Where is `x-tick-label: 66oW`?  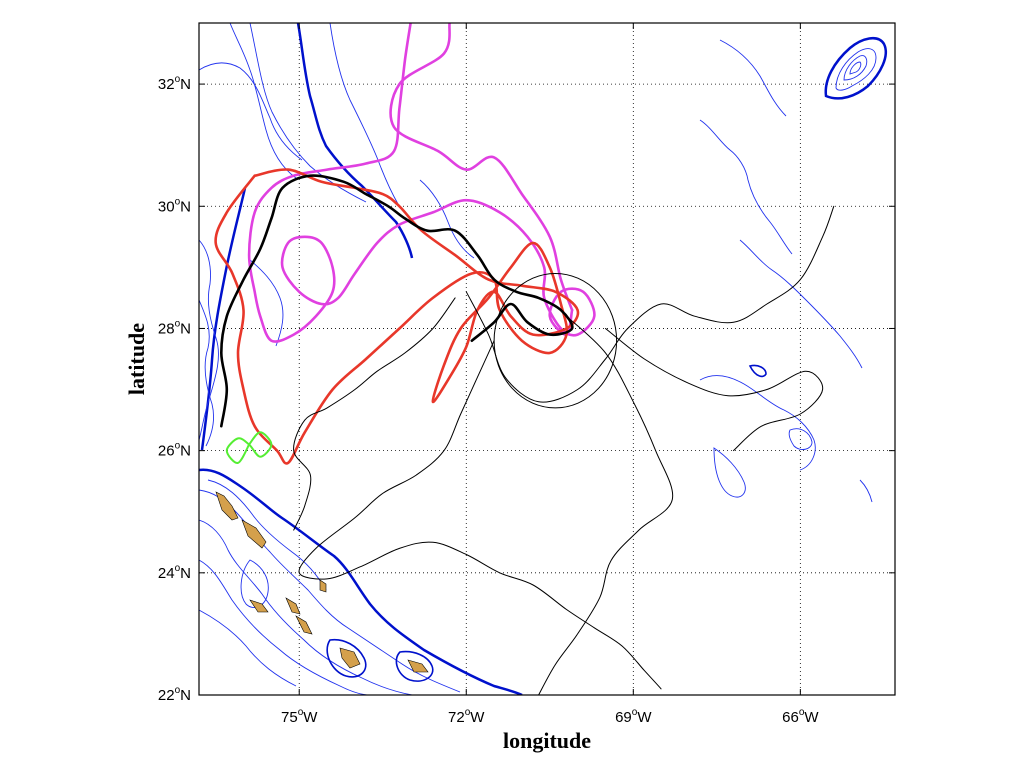
x-tick-label: 66oW is located at coordinates (800, 716).